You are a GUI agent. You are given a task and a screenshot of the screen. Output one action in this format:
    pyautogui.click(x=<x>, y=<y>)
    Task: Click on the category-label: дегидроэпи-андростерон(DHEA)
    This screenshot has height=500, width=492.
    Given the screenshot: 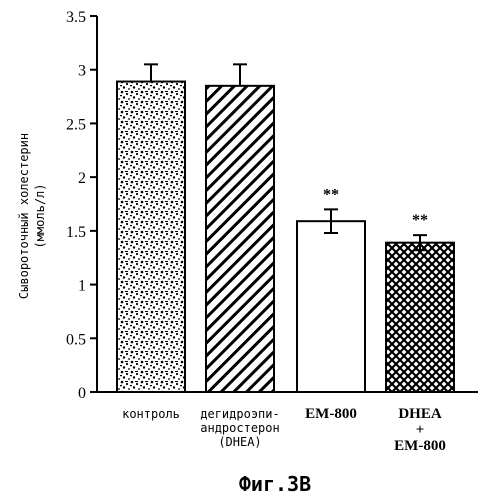 What is the action you would take?
    pyautogui.click(x=239, y=428)
    